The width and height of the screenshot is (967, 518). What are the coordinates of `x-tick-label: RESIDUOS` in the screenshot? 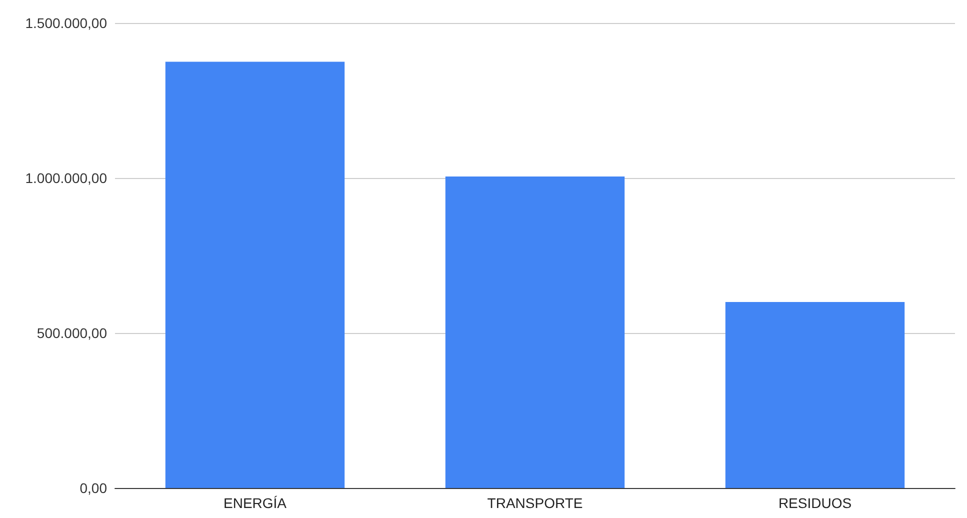 It's located at (815, 503).